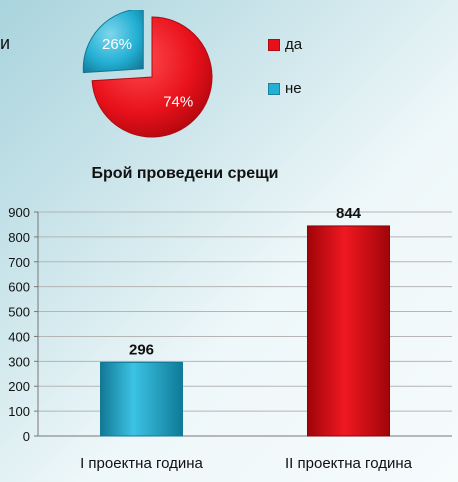 The width and height of the screenshot is (458, 482). I want to click on legend-swatch-blue, so click(274, 88).